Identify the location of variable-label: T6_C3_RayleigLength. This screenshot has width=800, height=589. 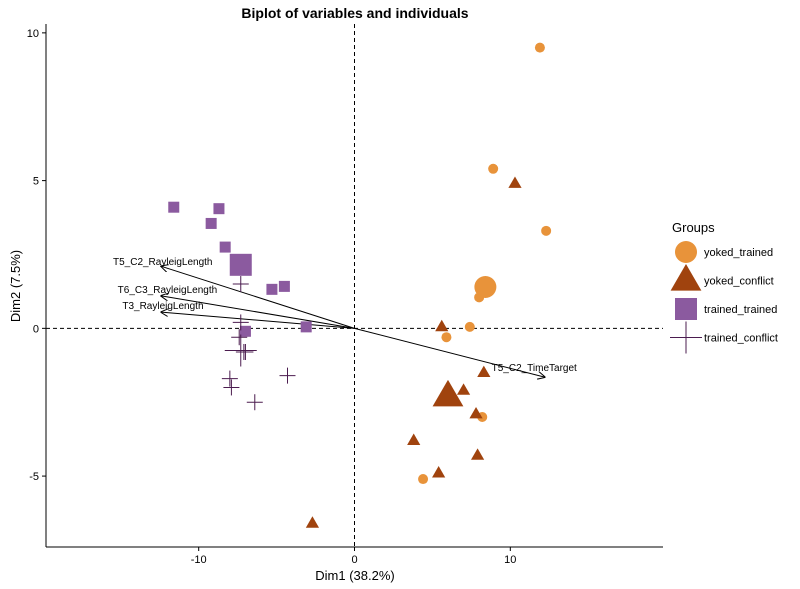
(168, 290).